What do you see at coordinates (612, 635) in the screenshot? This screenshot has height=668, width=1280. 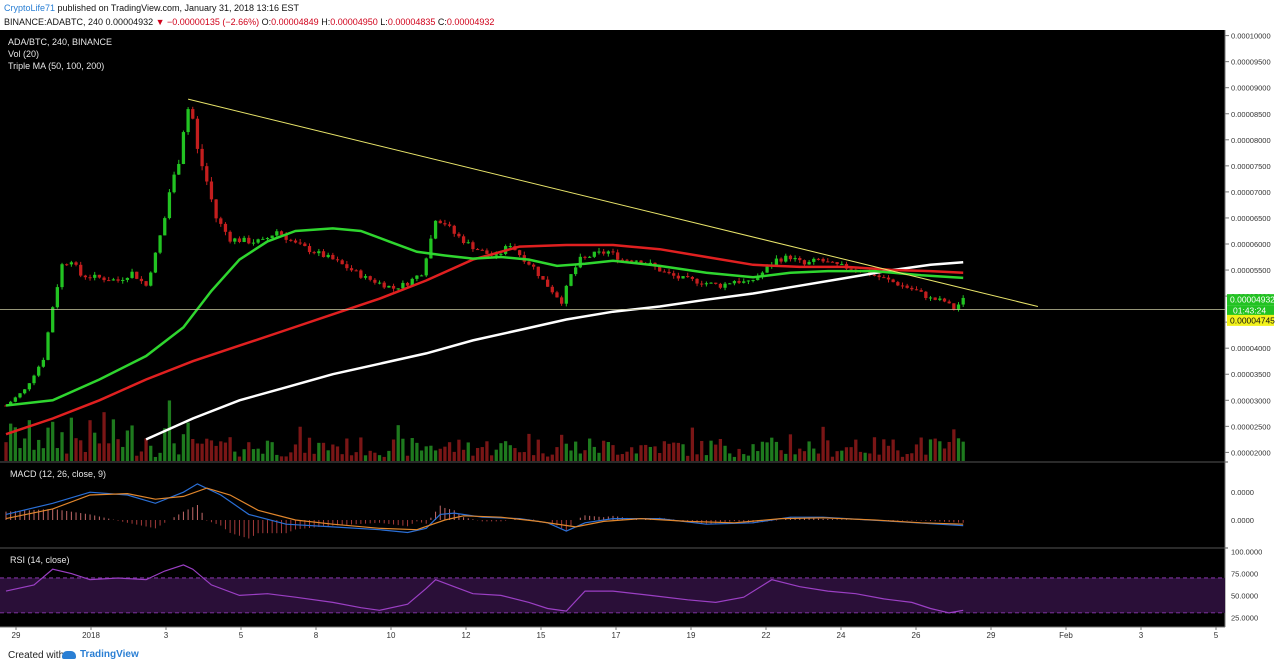 I see `time-axis-background` at bounding box center [612, 635].